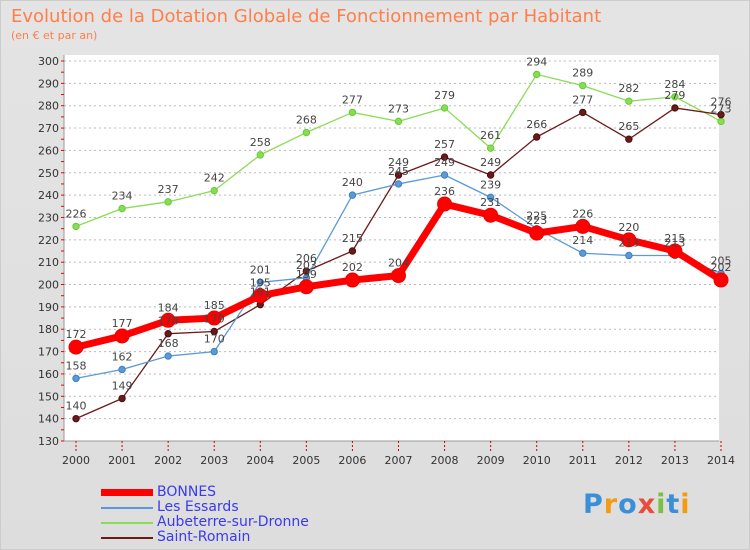 Image resolution: width=750 pixels, height=550 pixels. I want to click on data-label: 268, so click(306, 120).